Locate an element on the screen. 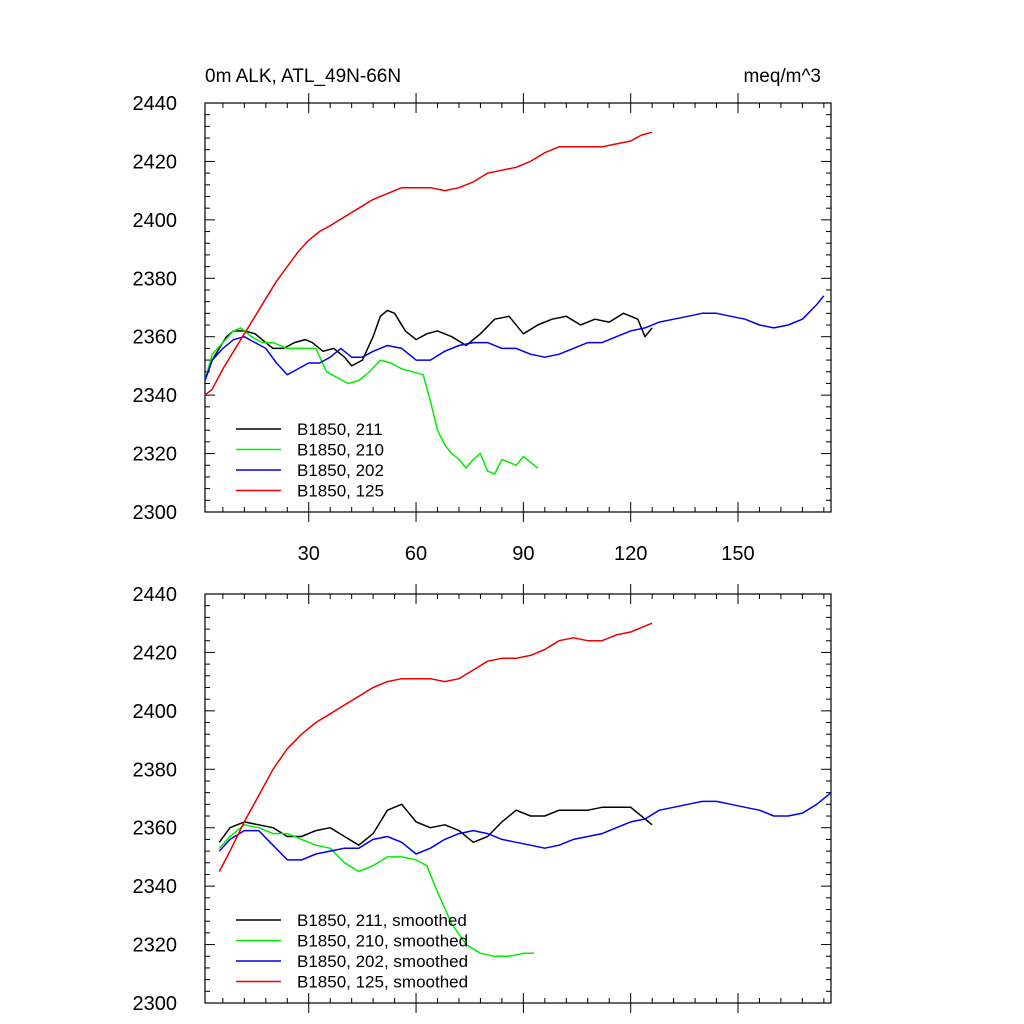 The width and height of the screenshot is (1024, 1024). legend-label: B1850, 202 is located at coordinates (340, 470).